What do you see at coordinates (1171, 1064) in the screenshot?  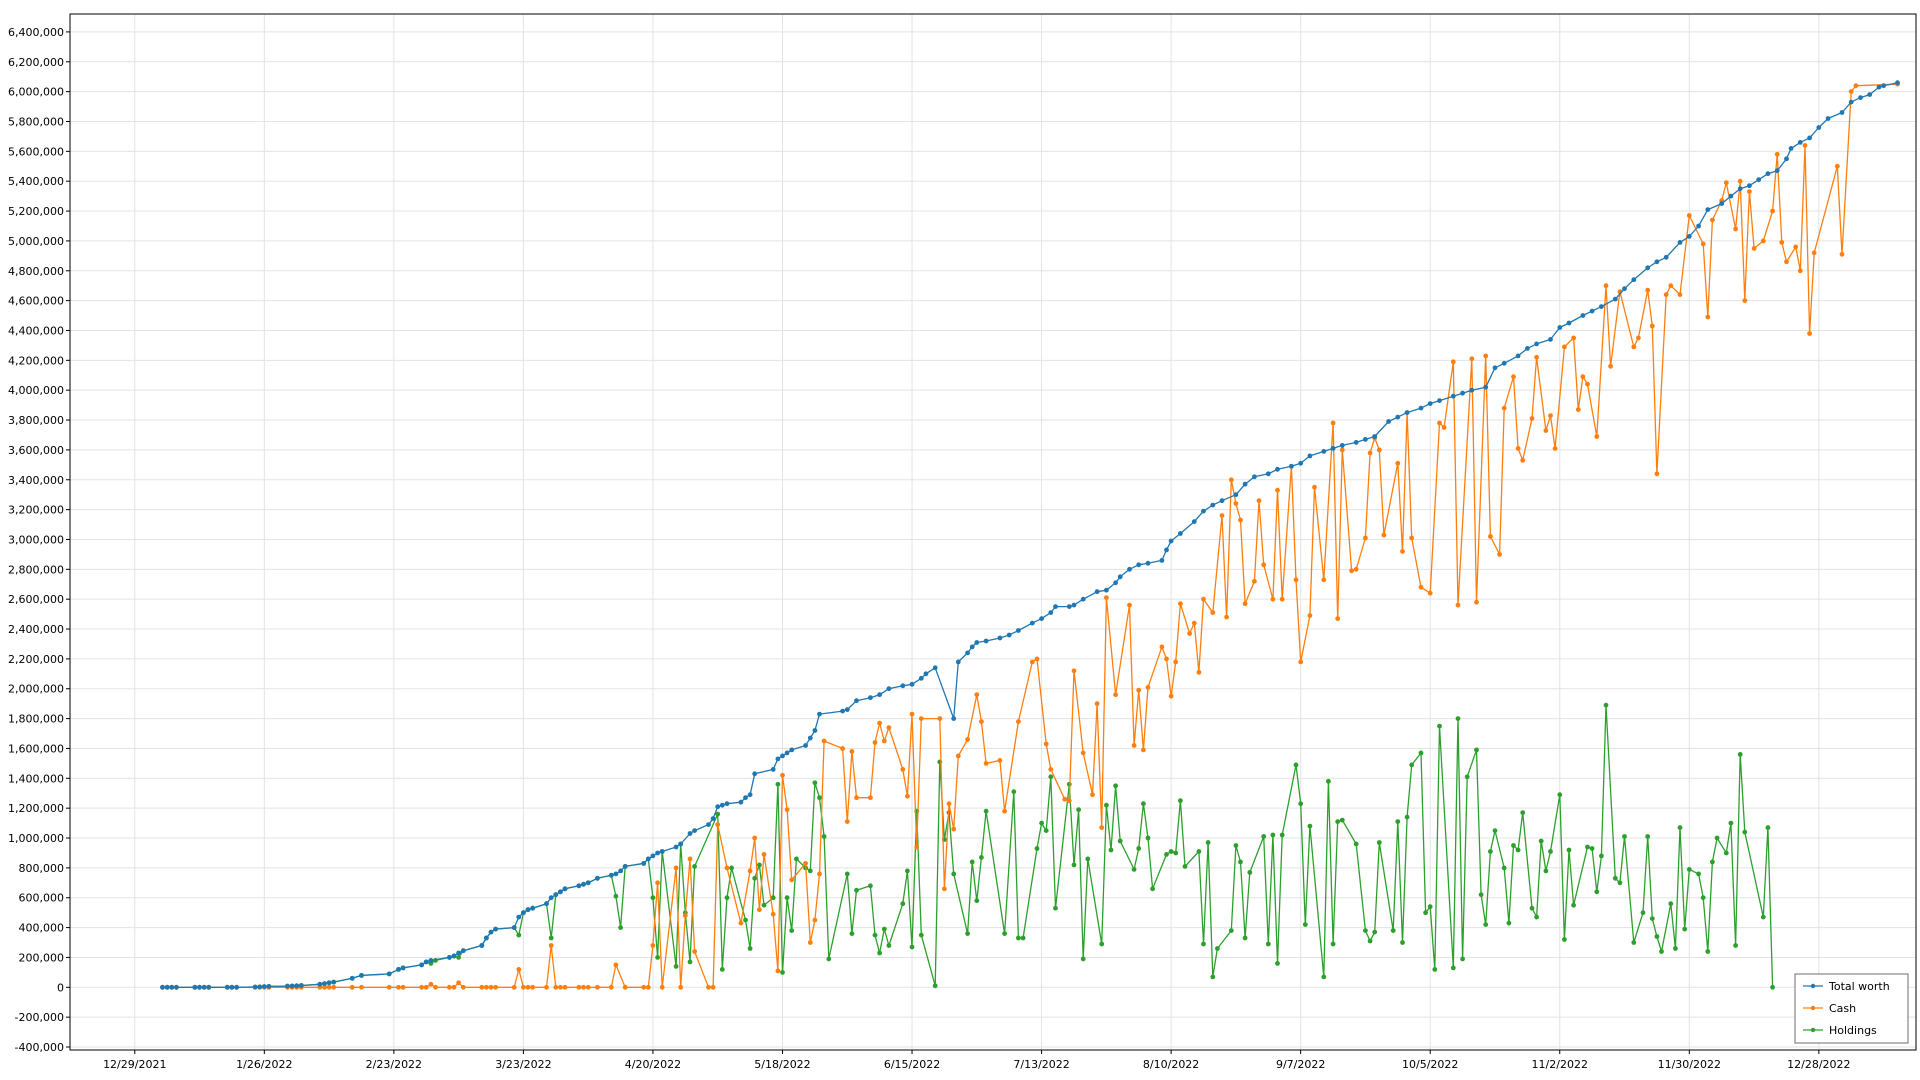 I see `x-tick-label: 8/10/2022` at bounding box center [1171, 1064].